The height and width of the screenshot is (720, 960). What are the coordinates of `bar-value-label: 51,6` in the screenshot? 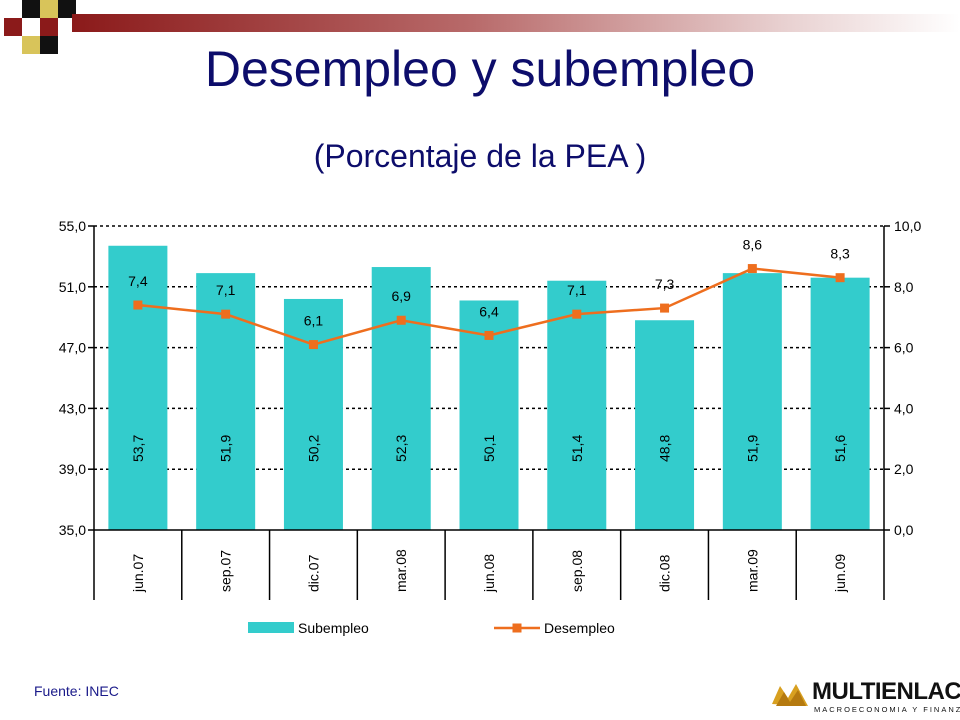 It's located at (840, 448).